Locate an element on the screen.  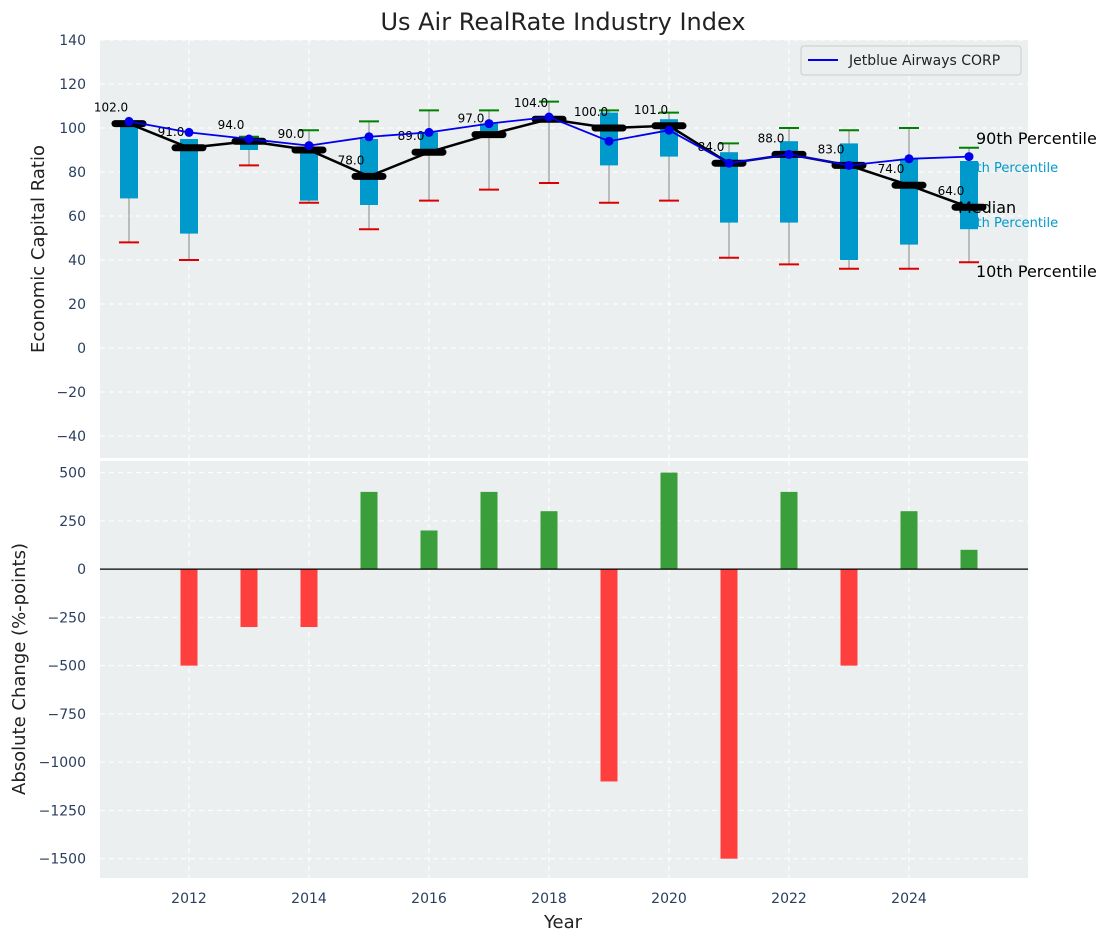
median-value-label: 78.0 is located at coordinates (351, 160).